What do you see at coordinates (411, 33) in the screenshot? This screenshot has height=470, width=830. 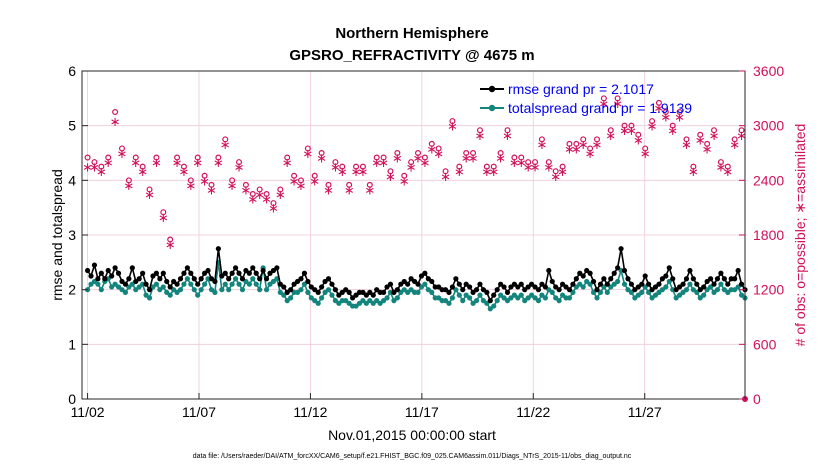 I see `chart-title: Northern Hemisphere` at bounding box center [411, 33].